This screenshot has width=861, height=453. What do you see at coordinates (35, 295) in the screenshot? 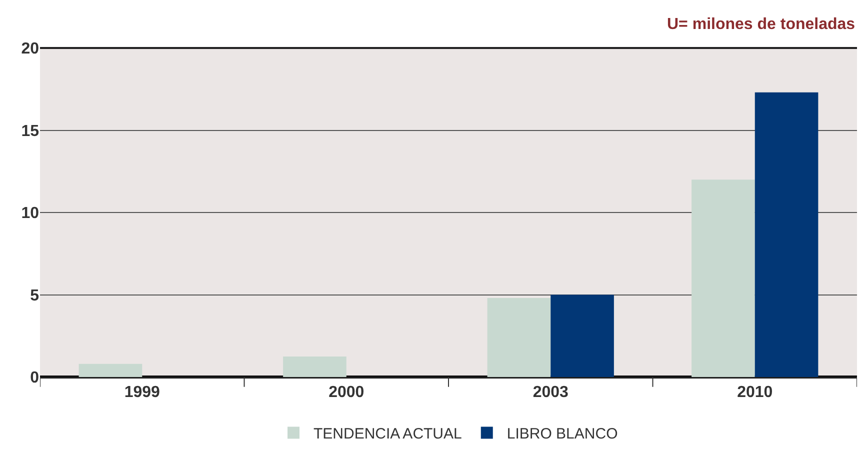
I see `y-tick-label: 5` at bounding box center [35, 295].